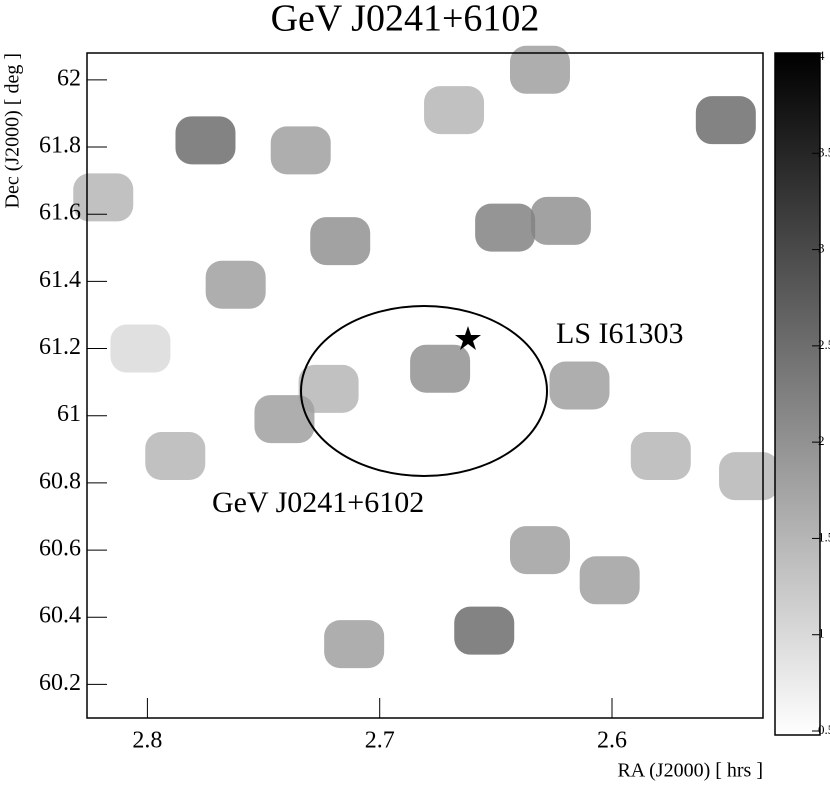 The width and height of the screenshot is (830, 786). Describe the element at coordinates (468, 338) in the screenshot. I see `source-star` at that location.